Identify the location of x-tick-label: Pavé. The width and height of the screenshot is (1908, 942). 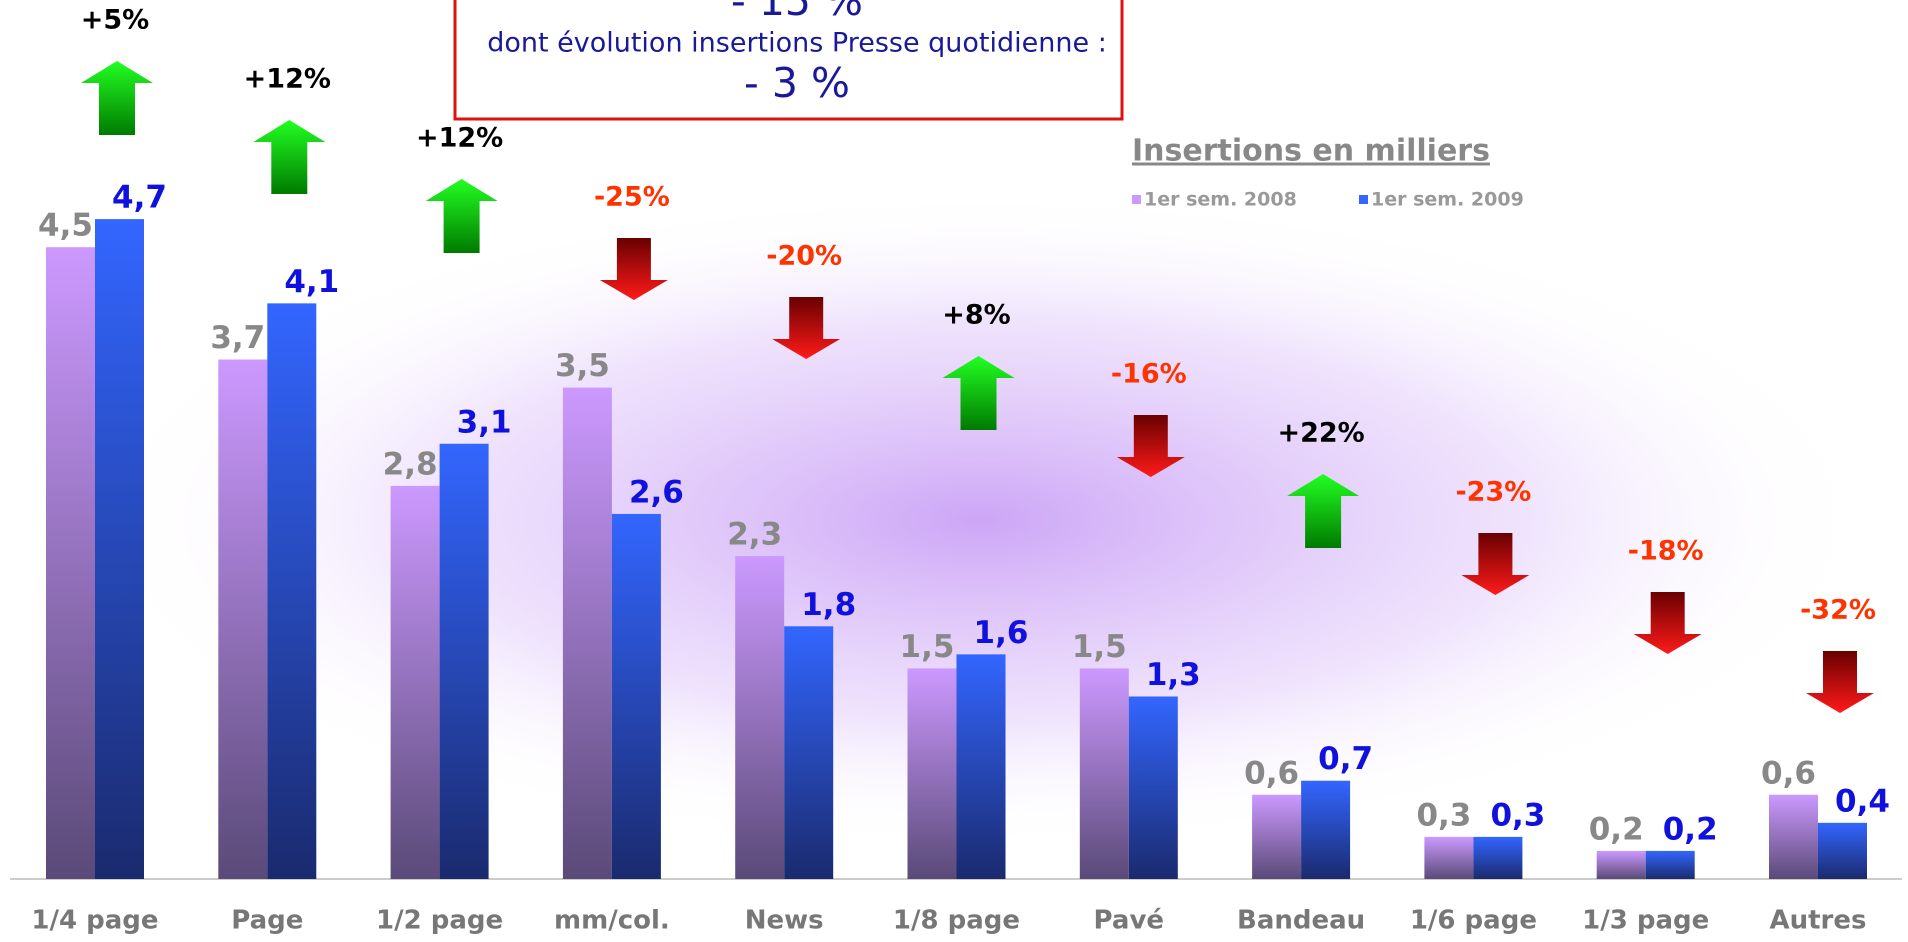
(1129, 921).